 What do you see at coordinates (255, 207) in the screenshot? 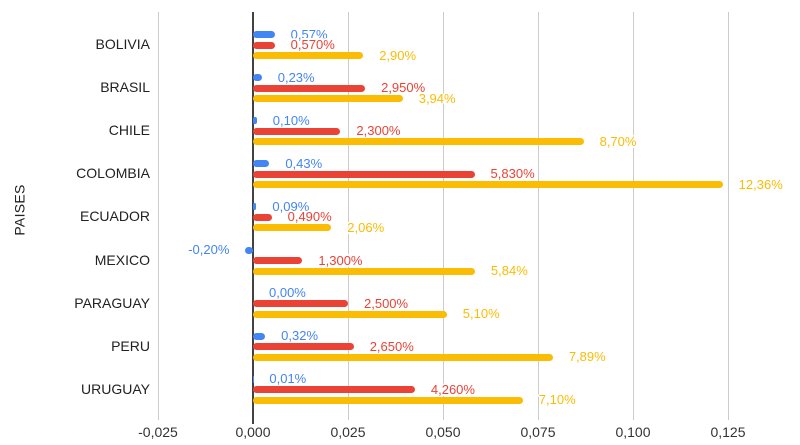
I see `bar-blue-ecuador` at bounding box center [255, 207].